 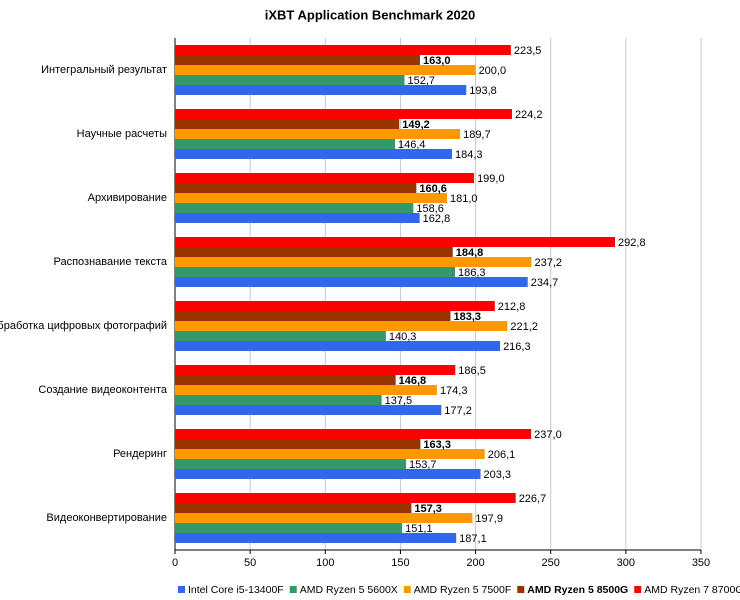 I want to click on value-label: 146,8, so click(x=413, y=381).